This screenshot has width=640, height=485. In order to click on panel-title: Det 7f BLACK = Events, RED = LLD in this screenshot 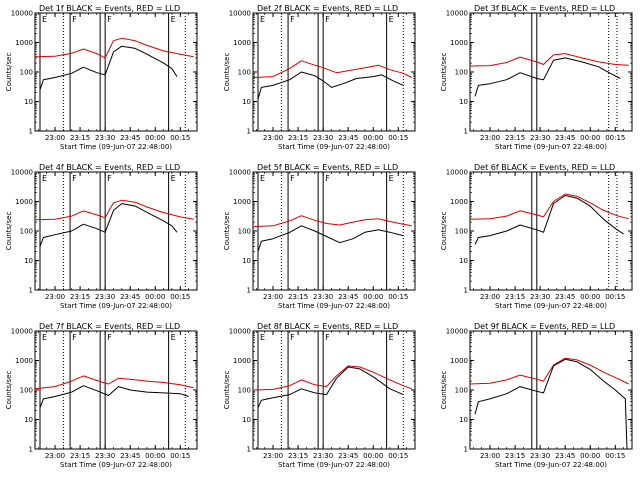, I will do `click(109, 326)`.